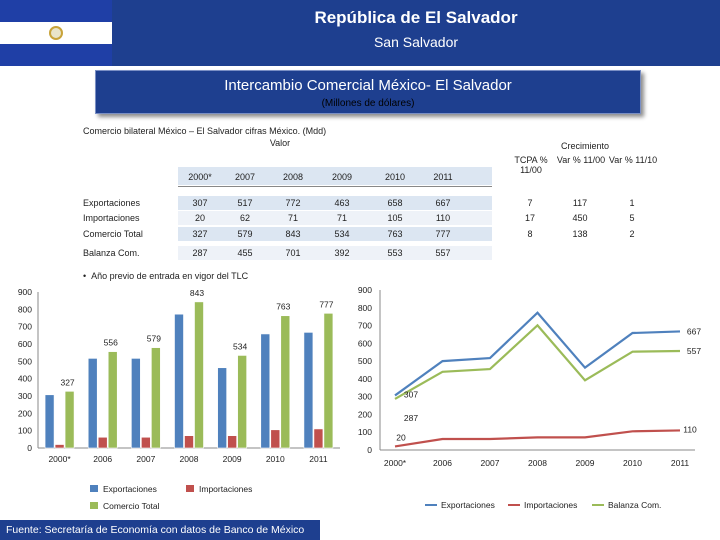 This screenshot has width=720, height=540. I want to click on table-footnote: • Año previo de entrada en vigor del TLC, so click(166, 276).